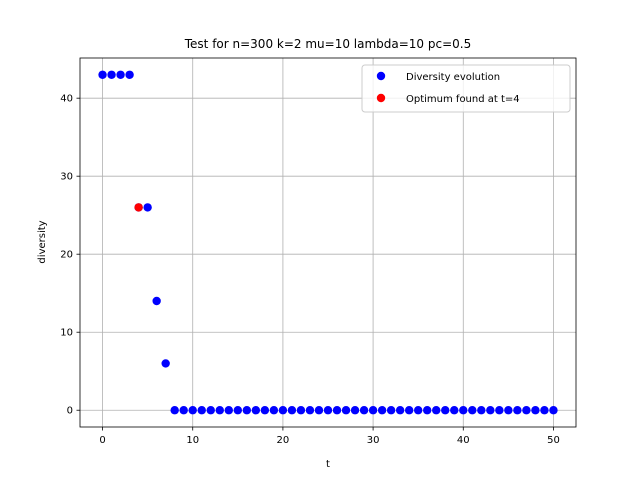  What do you see at coordinates (283, 440) in the screenshot?
I see `x-tick-label: 20` at bounding box center [283, 440].